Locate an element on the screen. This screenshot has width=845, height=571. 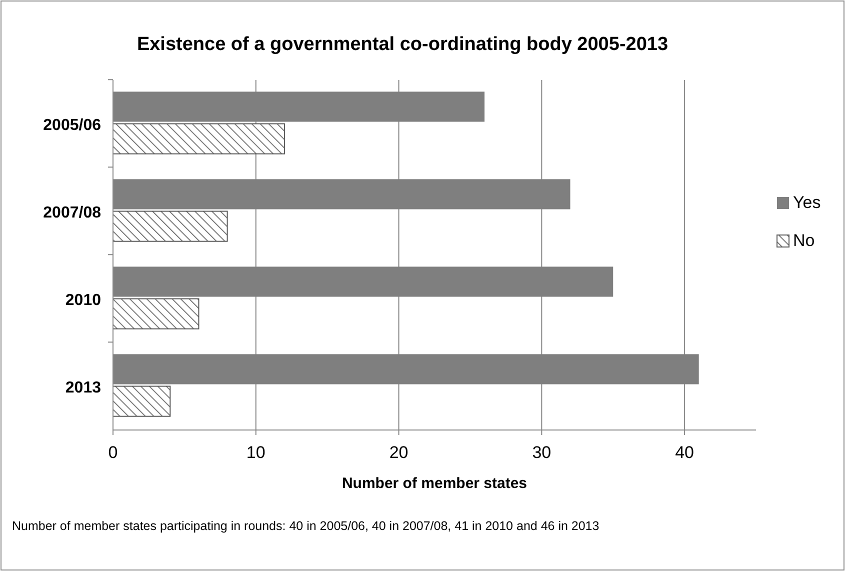
legend-label: No is located at coordinates (804, 240).